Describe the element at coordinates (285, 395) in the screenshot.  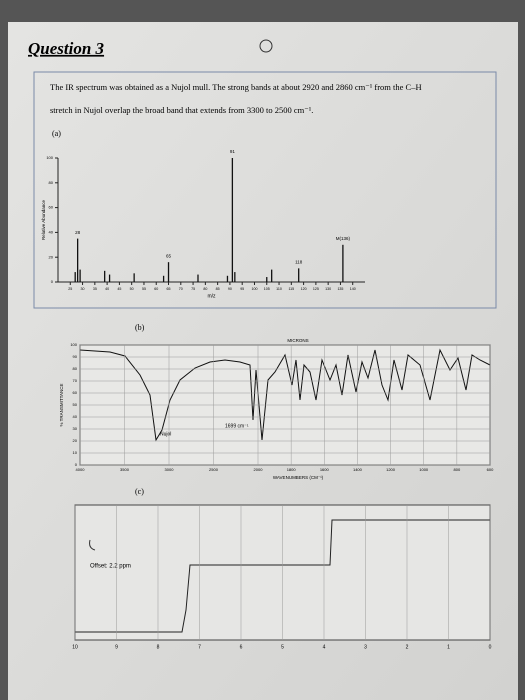
I see `ir-trace` at that location.